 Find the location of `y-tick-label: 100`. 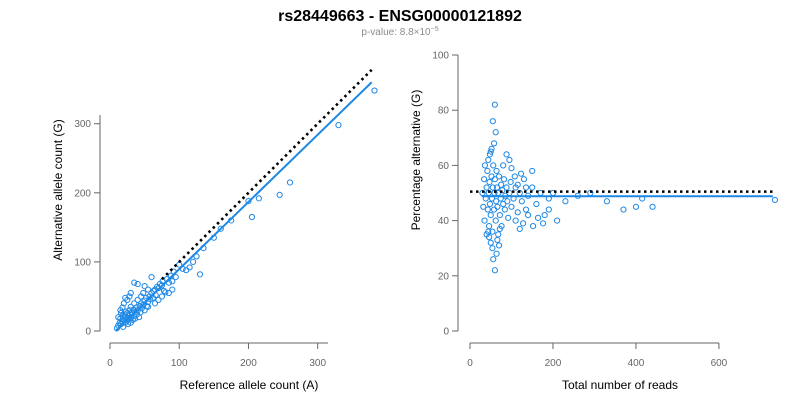

y-tick-label: 100 is located at coordinates (440, 56).